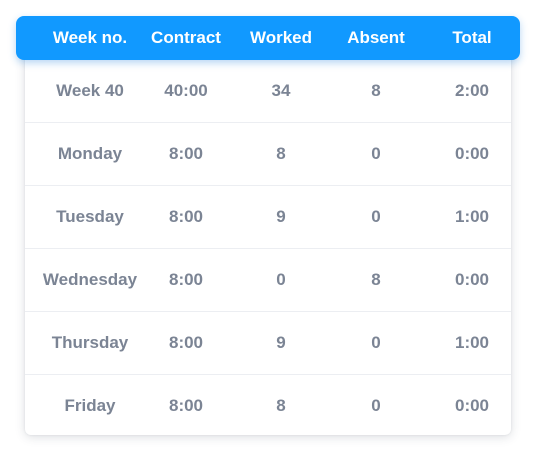  I want to click on cell-week-no: Week 40, so click(90, 90).